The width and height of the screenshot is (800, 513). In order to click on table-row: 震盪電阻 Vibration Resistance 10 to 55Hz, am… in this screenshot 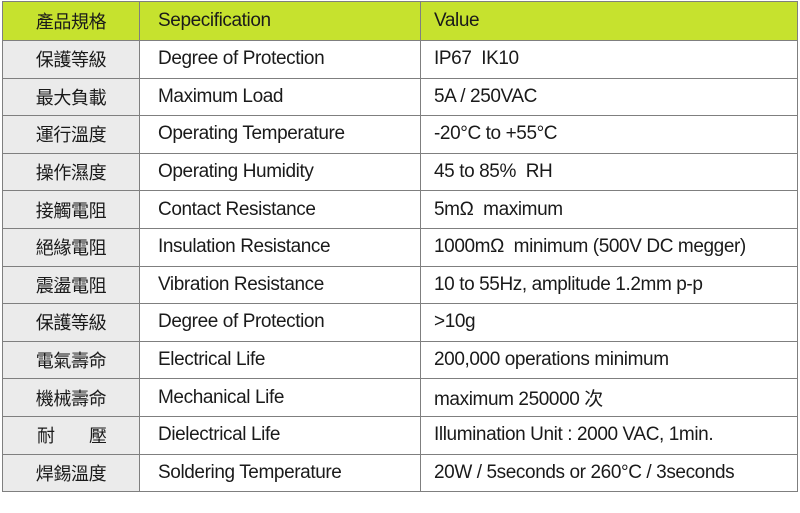, I will do `click(400, 285)`.